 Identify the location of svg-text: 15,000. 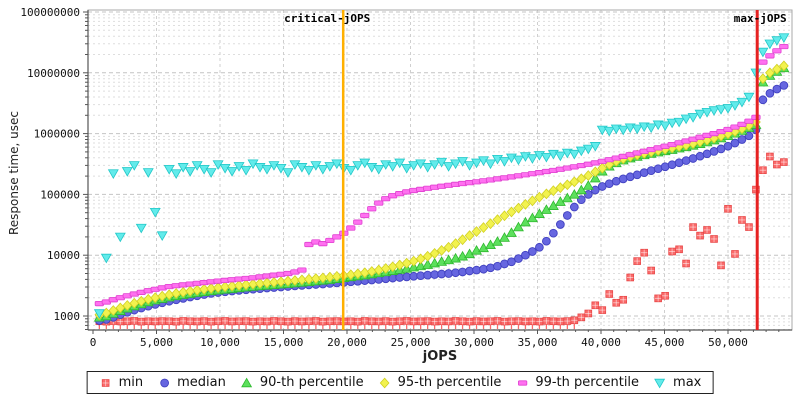
(284, 342).